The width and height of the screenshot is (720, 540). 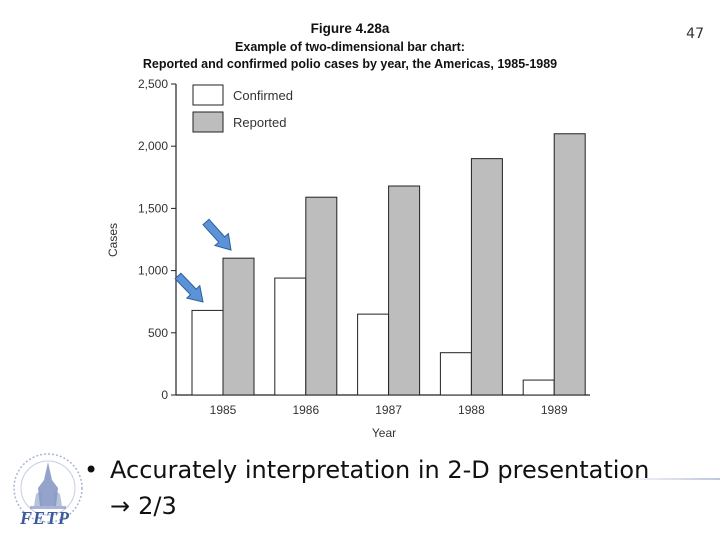 What do you see at coordinates (471, 410) in the screenshot?
I see `x-tick-label: 1988` at bounding box center [471, 410].